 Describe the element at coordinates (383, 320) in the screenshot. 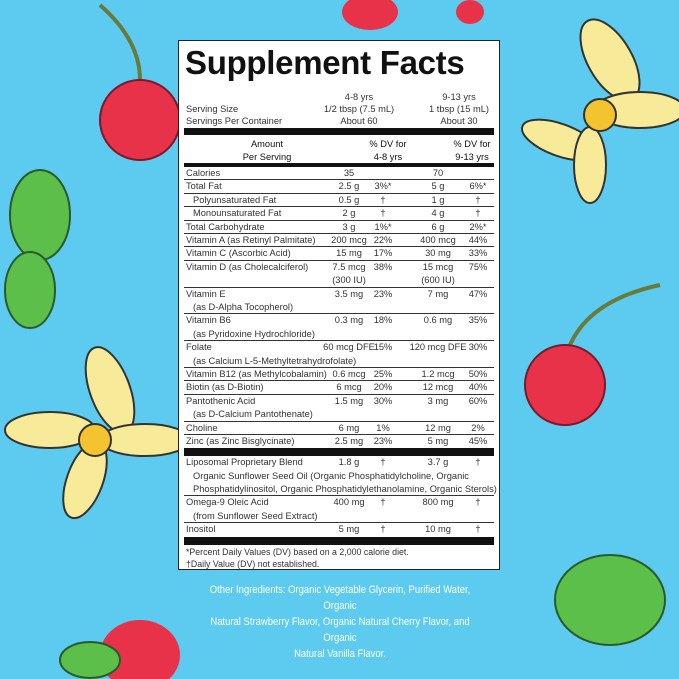

I see `daily-value-percent: 18%` at that location.